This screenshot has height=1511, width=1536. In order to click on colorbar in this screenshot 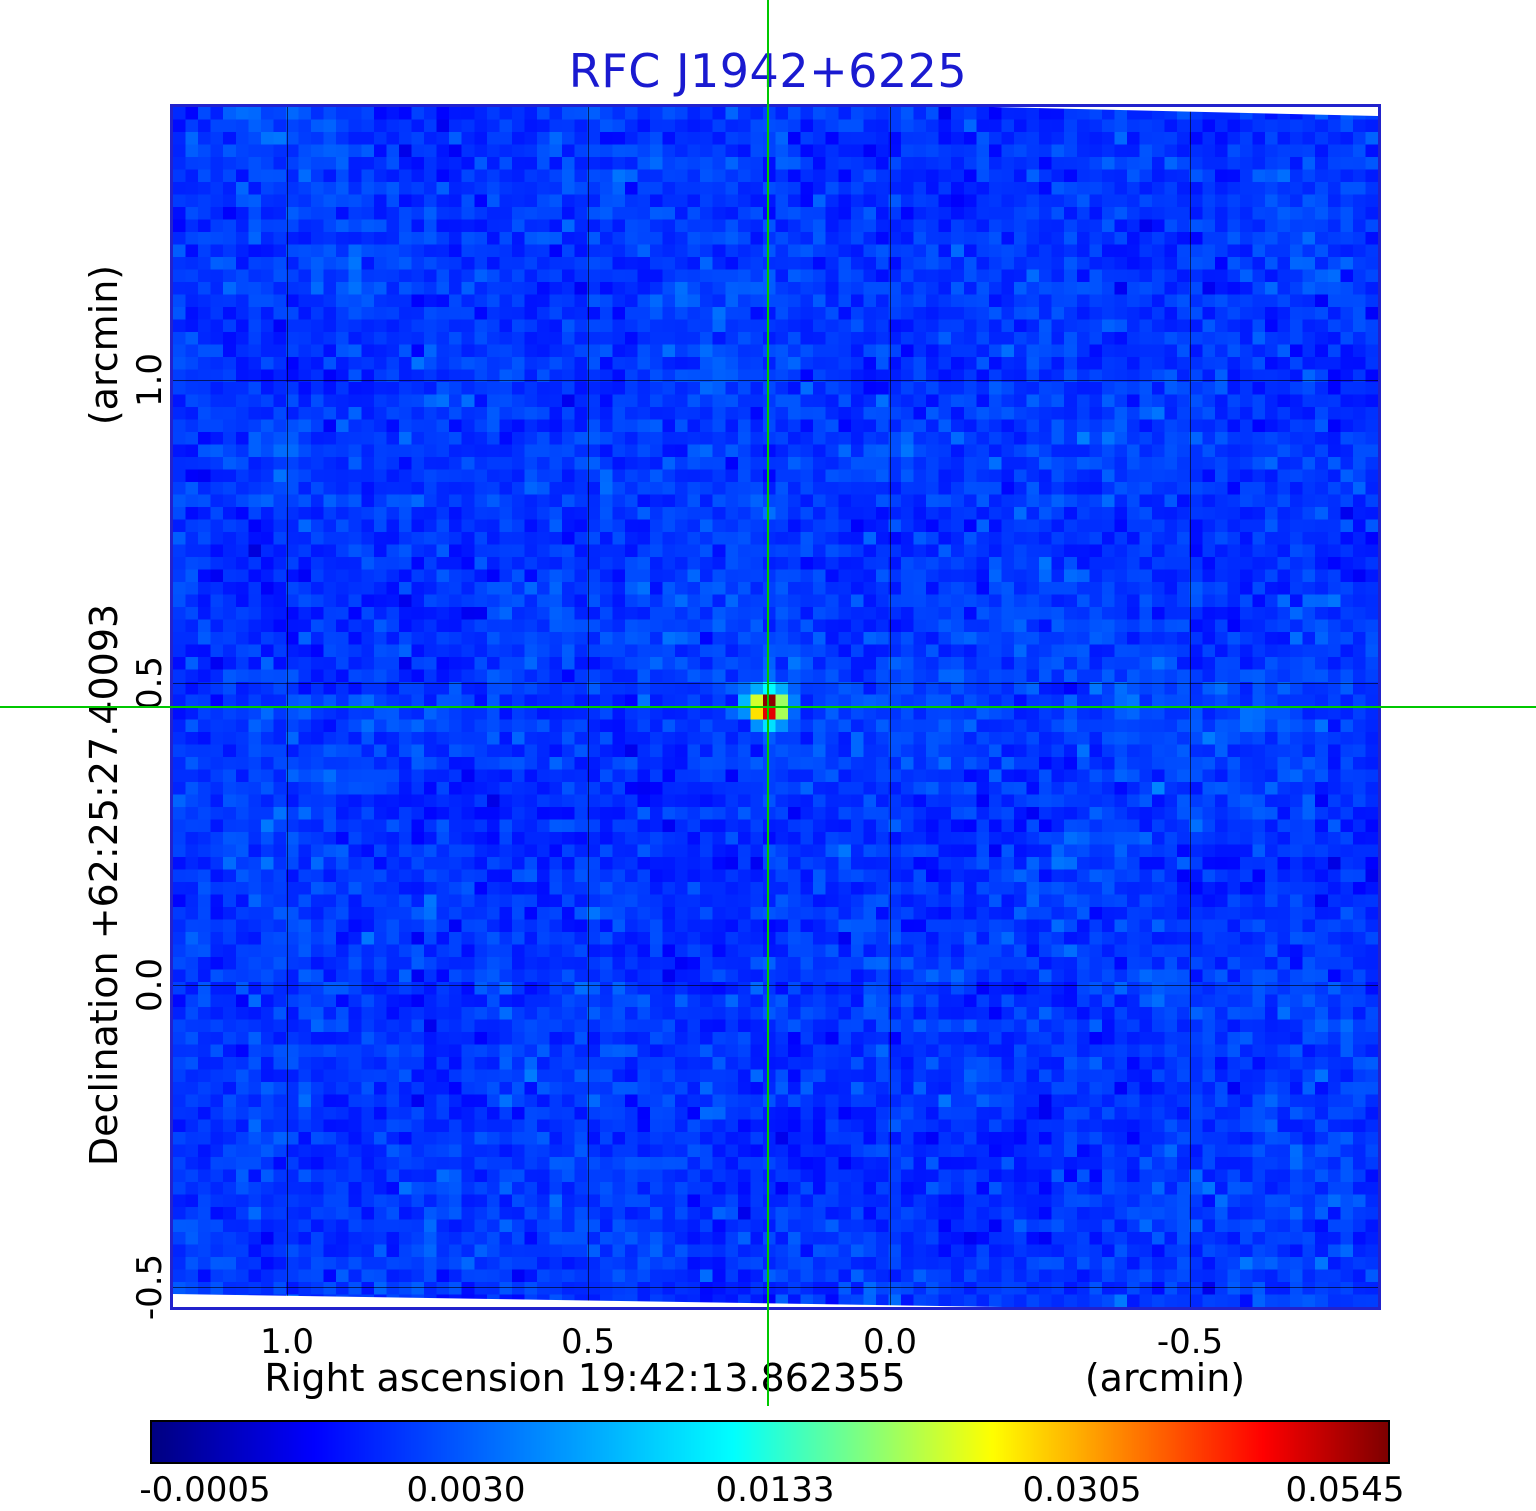, I will do `click(770, 1442)`.